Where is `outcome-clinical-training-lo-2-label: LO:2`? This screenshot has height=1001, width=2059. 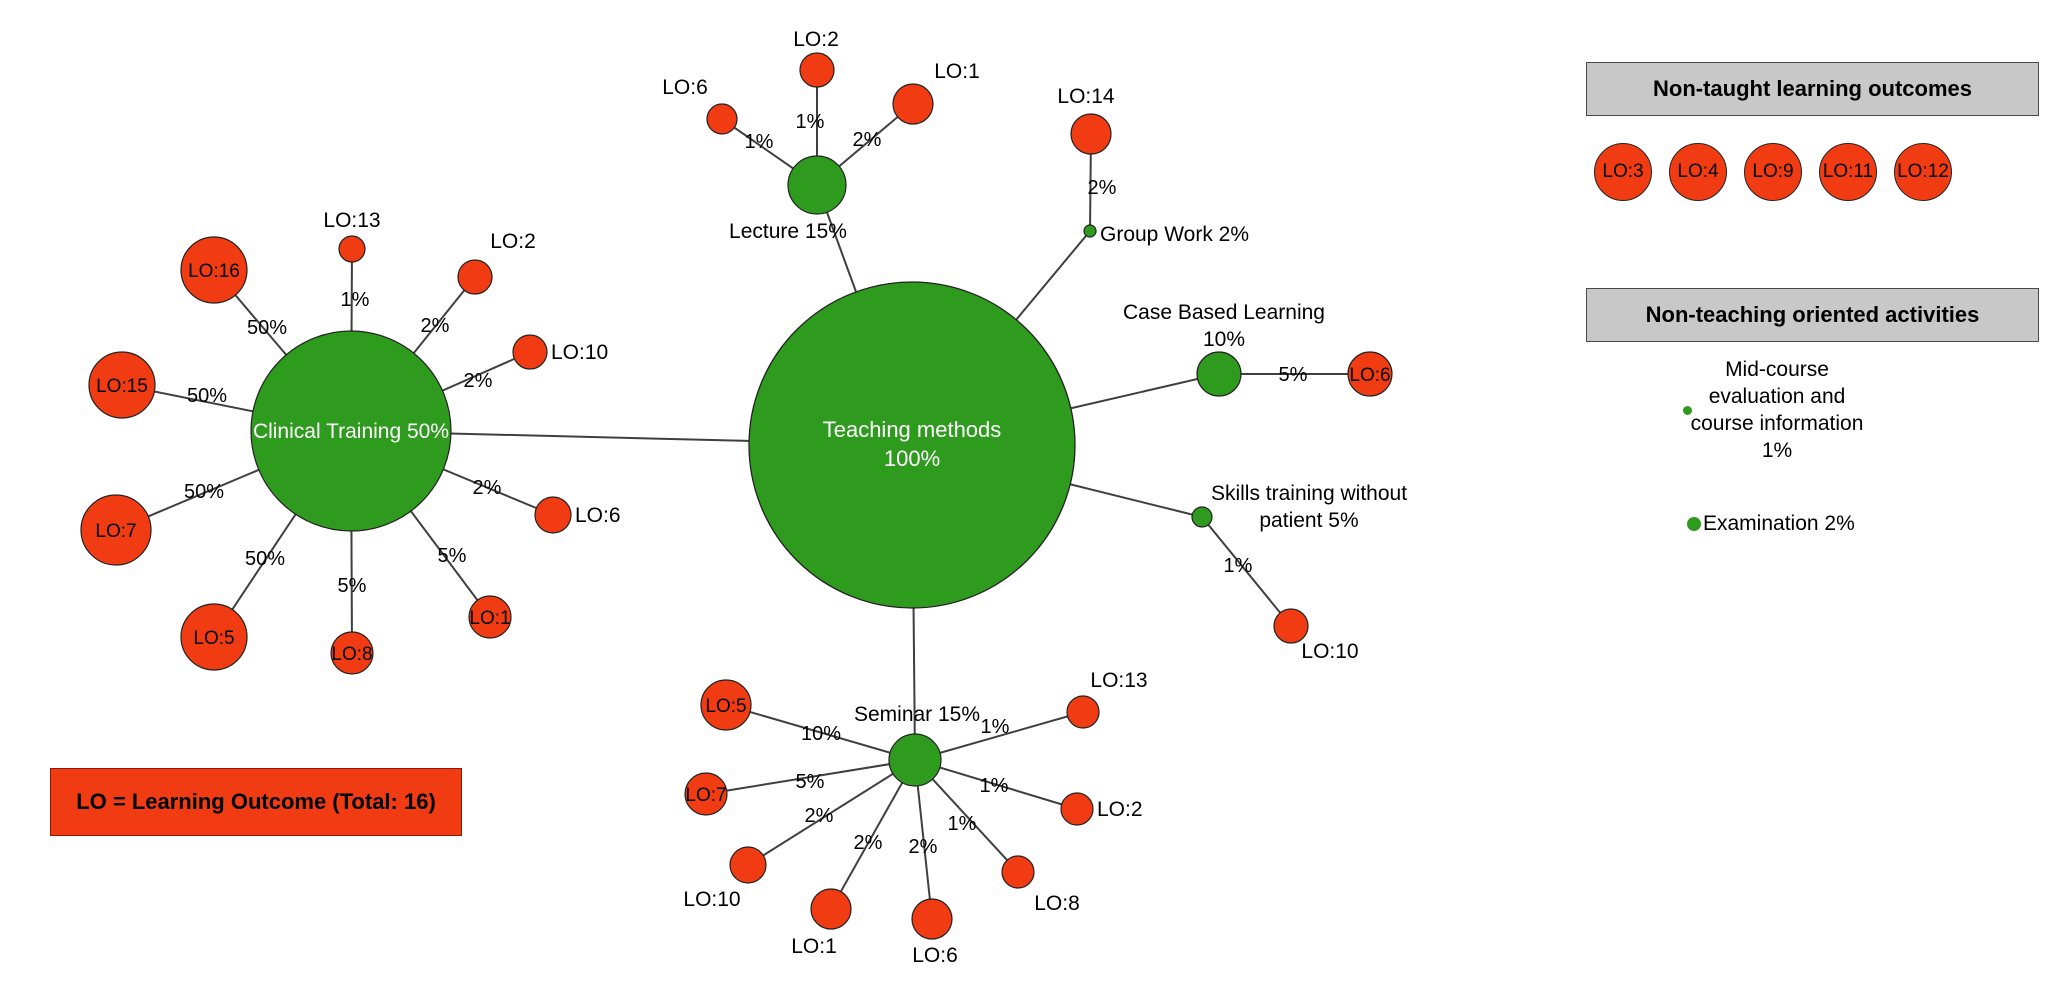
outcome-clinical-training-lo-2-label: LO:2 is located at coordinates (513, 241).